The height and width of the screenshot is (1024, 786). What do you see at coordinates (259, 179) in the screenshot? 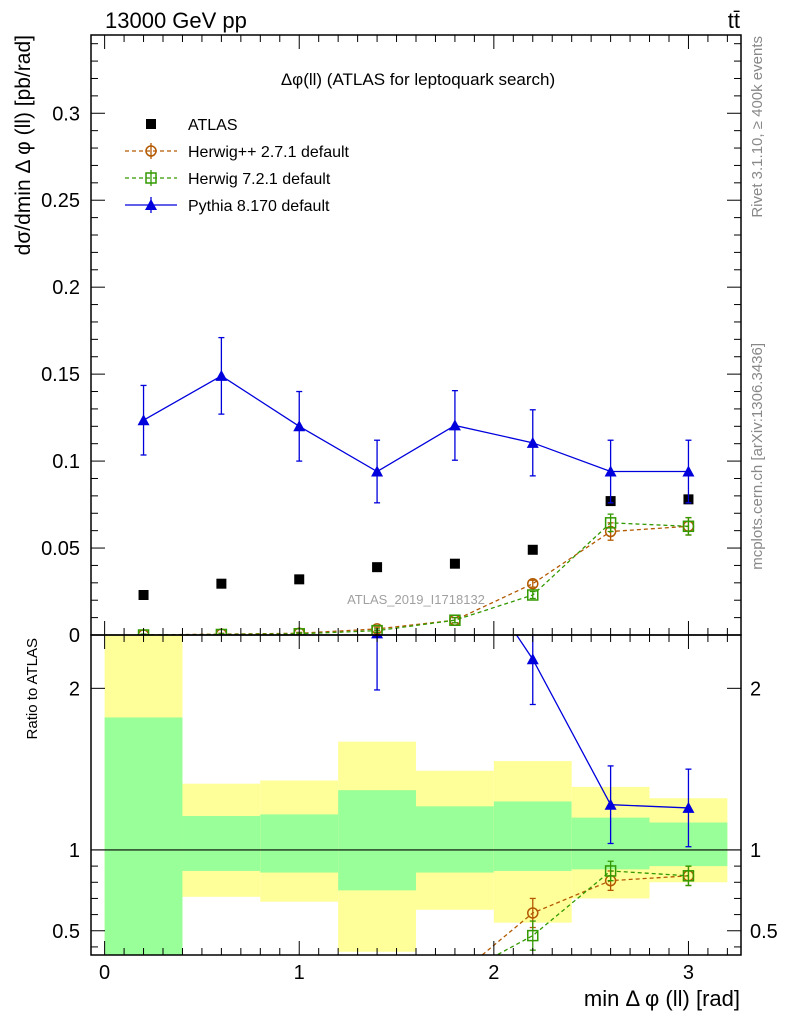
I see `legend-label: Herwig 7.2.1 default` at bounding box center [259, 179].